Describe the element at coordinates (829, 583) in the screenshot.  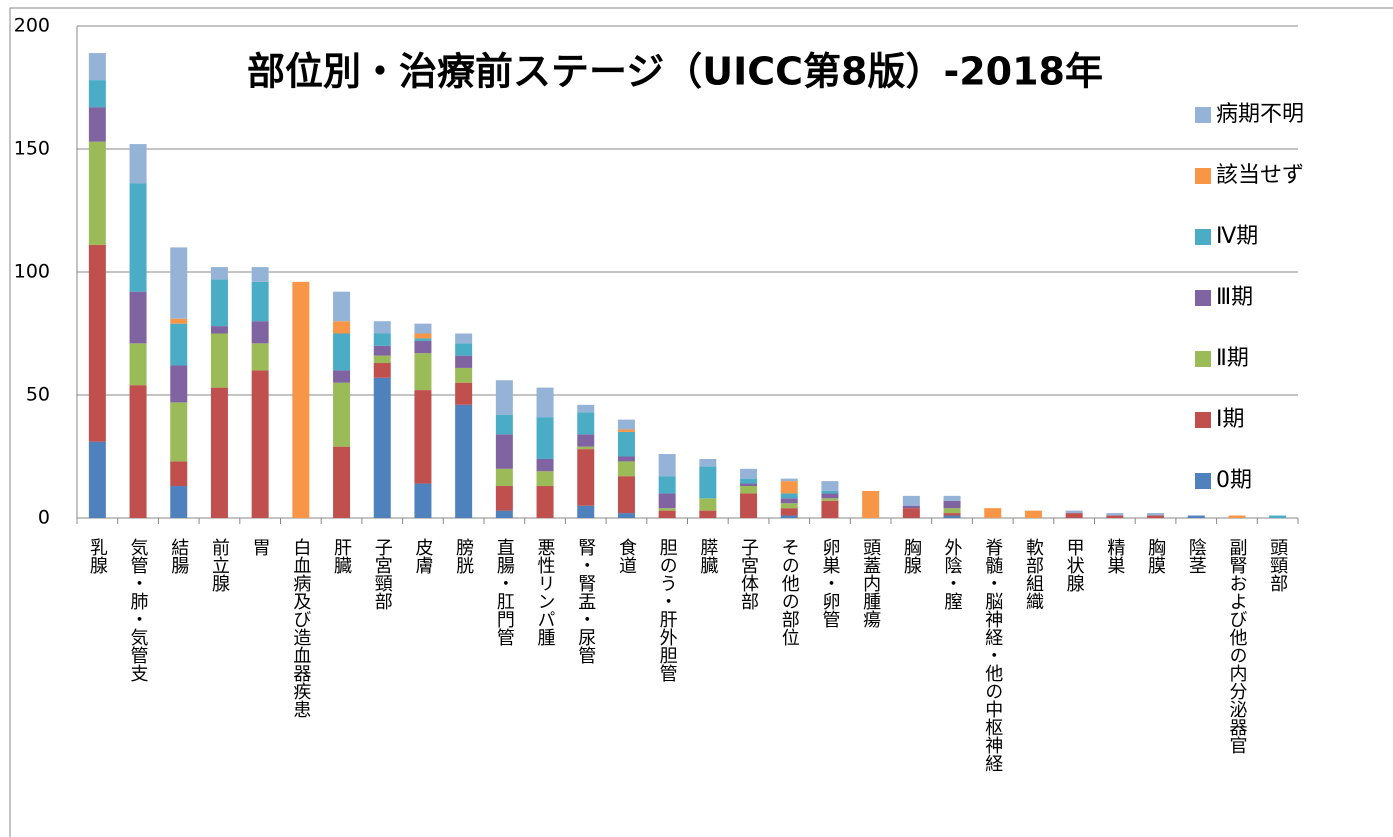
I see `x-tick-label: 卵巣・卵管` at that location.